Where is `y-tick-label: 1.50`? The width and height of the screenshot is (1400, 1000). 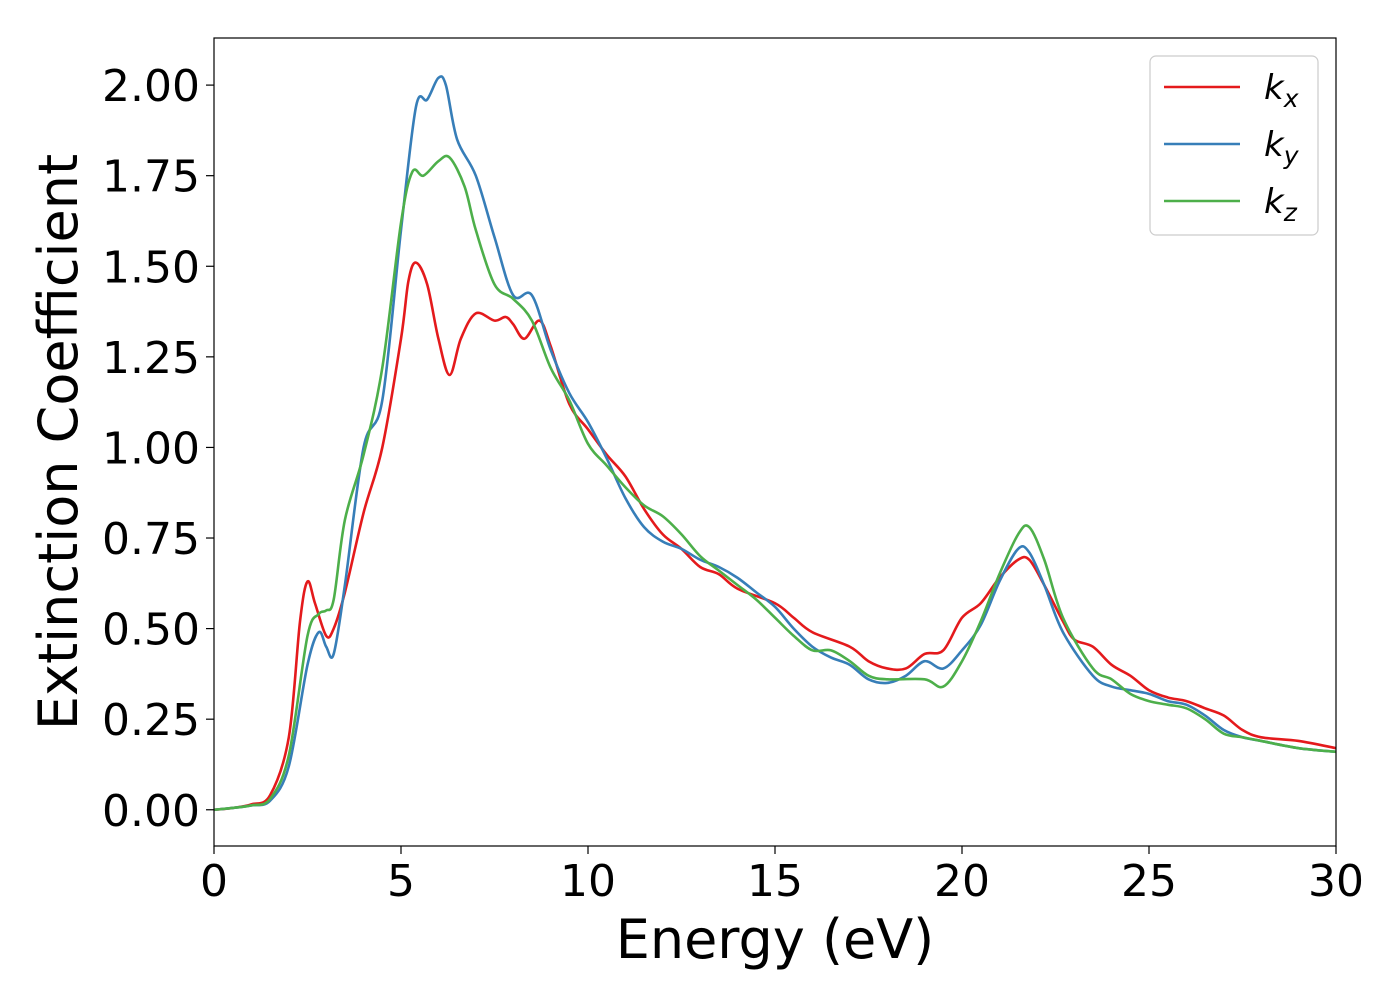
y-tick-label: 1.50 is located at coordinates (151, 267).